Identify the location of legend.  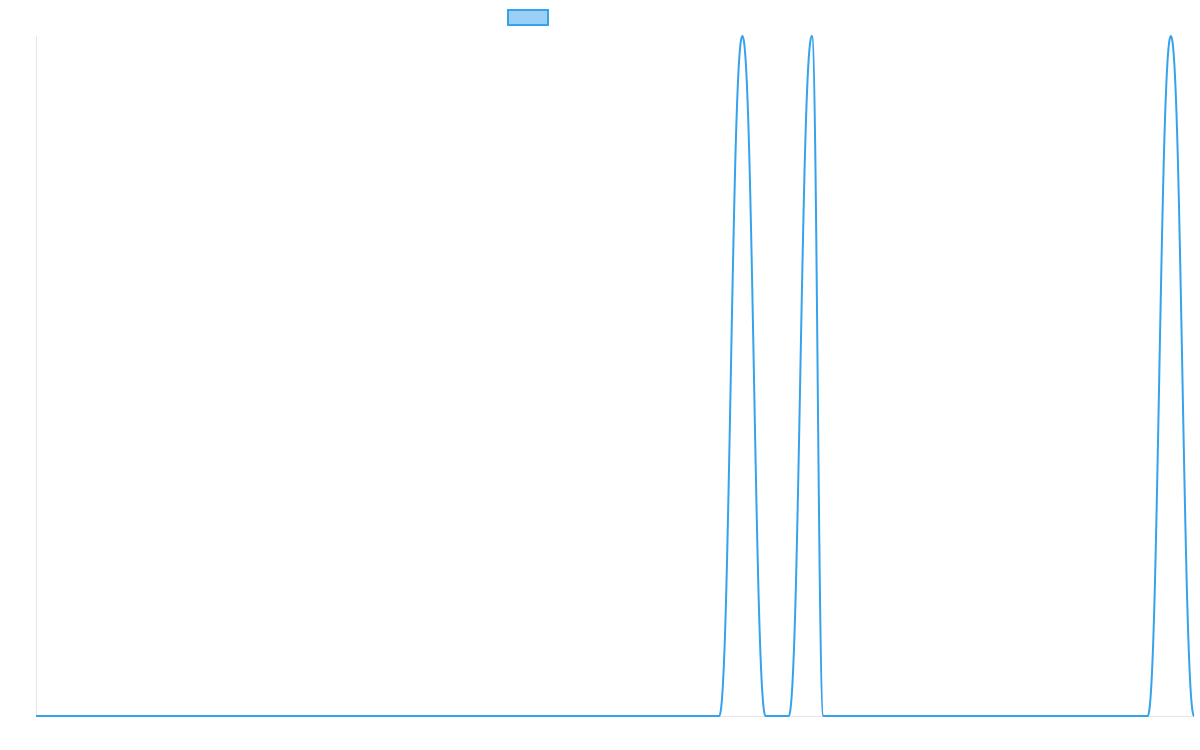
(528, 17).